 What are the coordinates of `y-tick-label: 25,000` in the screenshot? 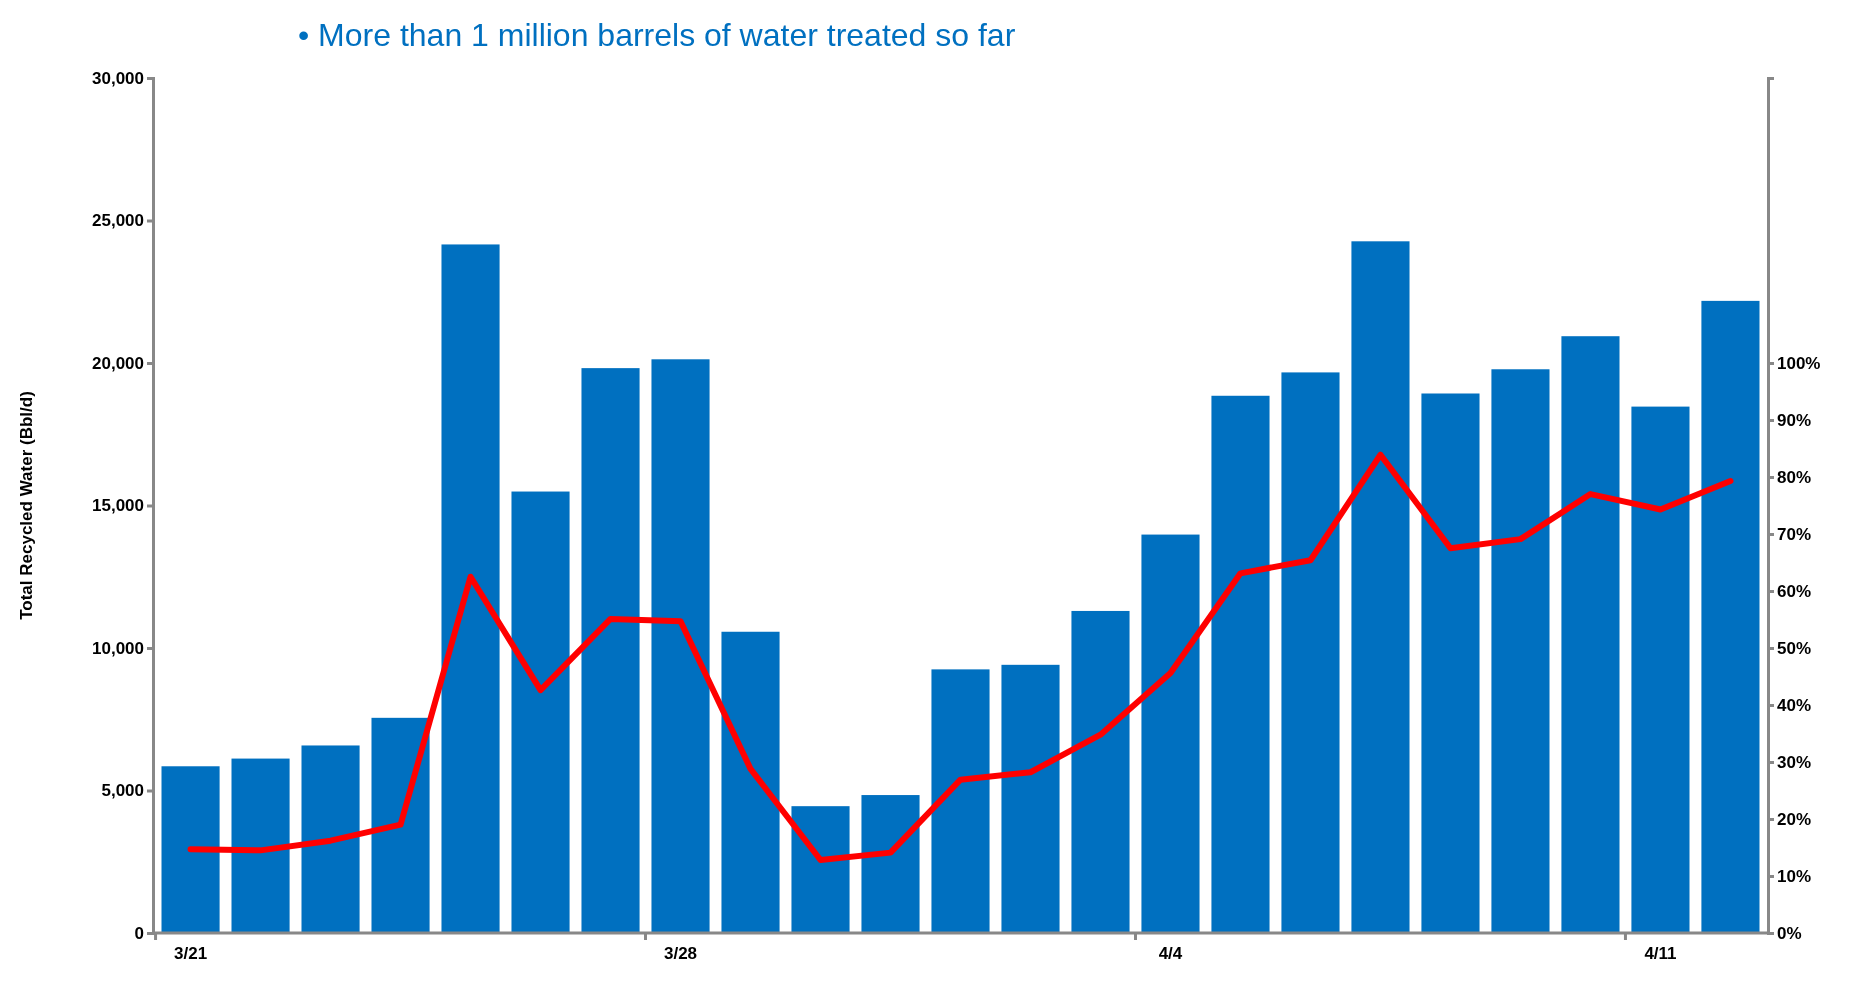 It's located at (118, 221).